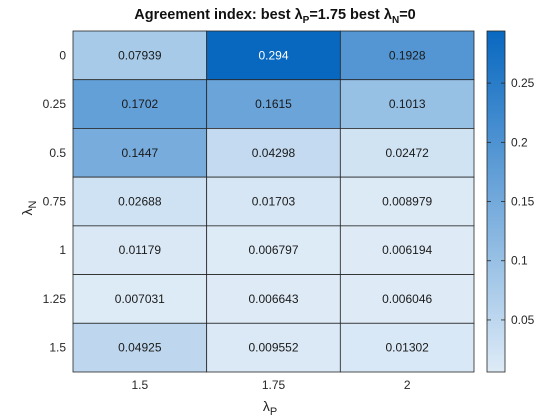  I want to click on y-tick-label: 1.5, so click(57, 348).